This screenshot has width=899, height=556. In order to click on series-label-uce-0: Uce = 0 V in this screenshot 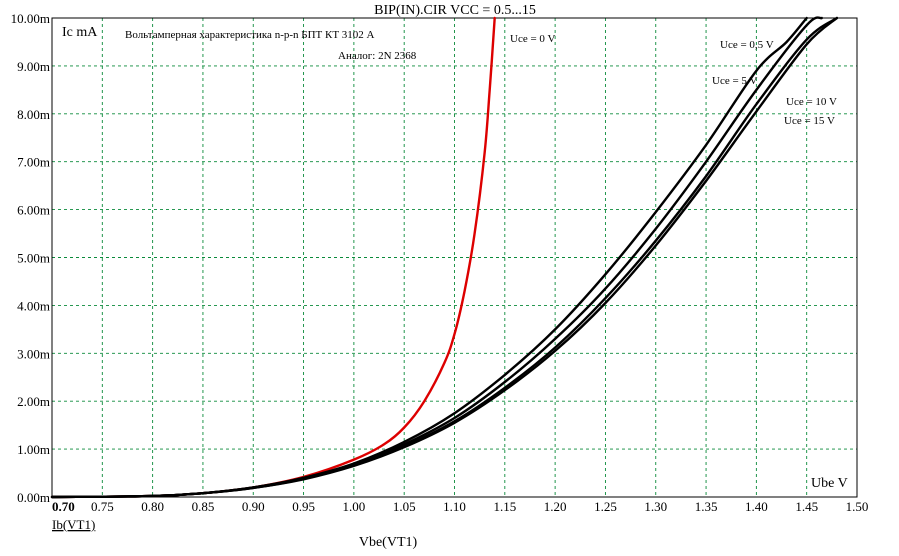, I will do `click(532, 39)`.